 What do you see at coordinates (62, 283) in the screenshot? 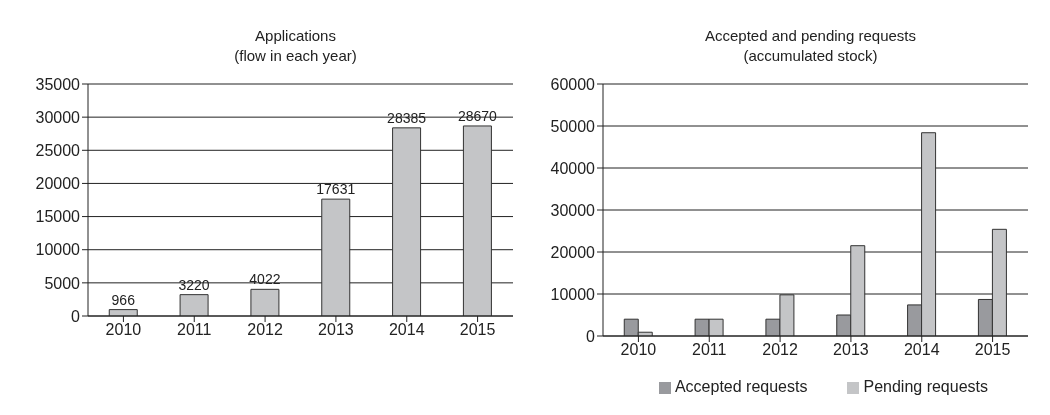
I see `y-tick-label: 5000` at bounding box center [62, 283].